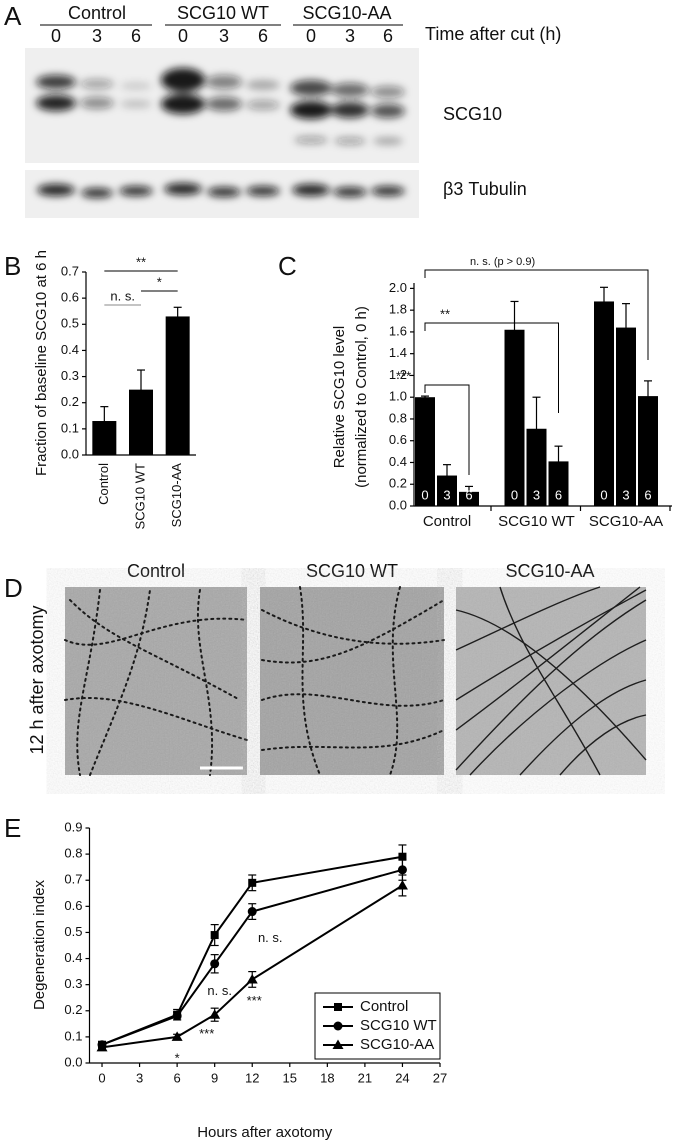  I want to click on group-label: SCG10-AA, so click(346, 13).